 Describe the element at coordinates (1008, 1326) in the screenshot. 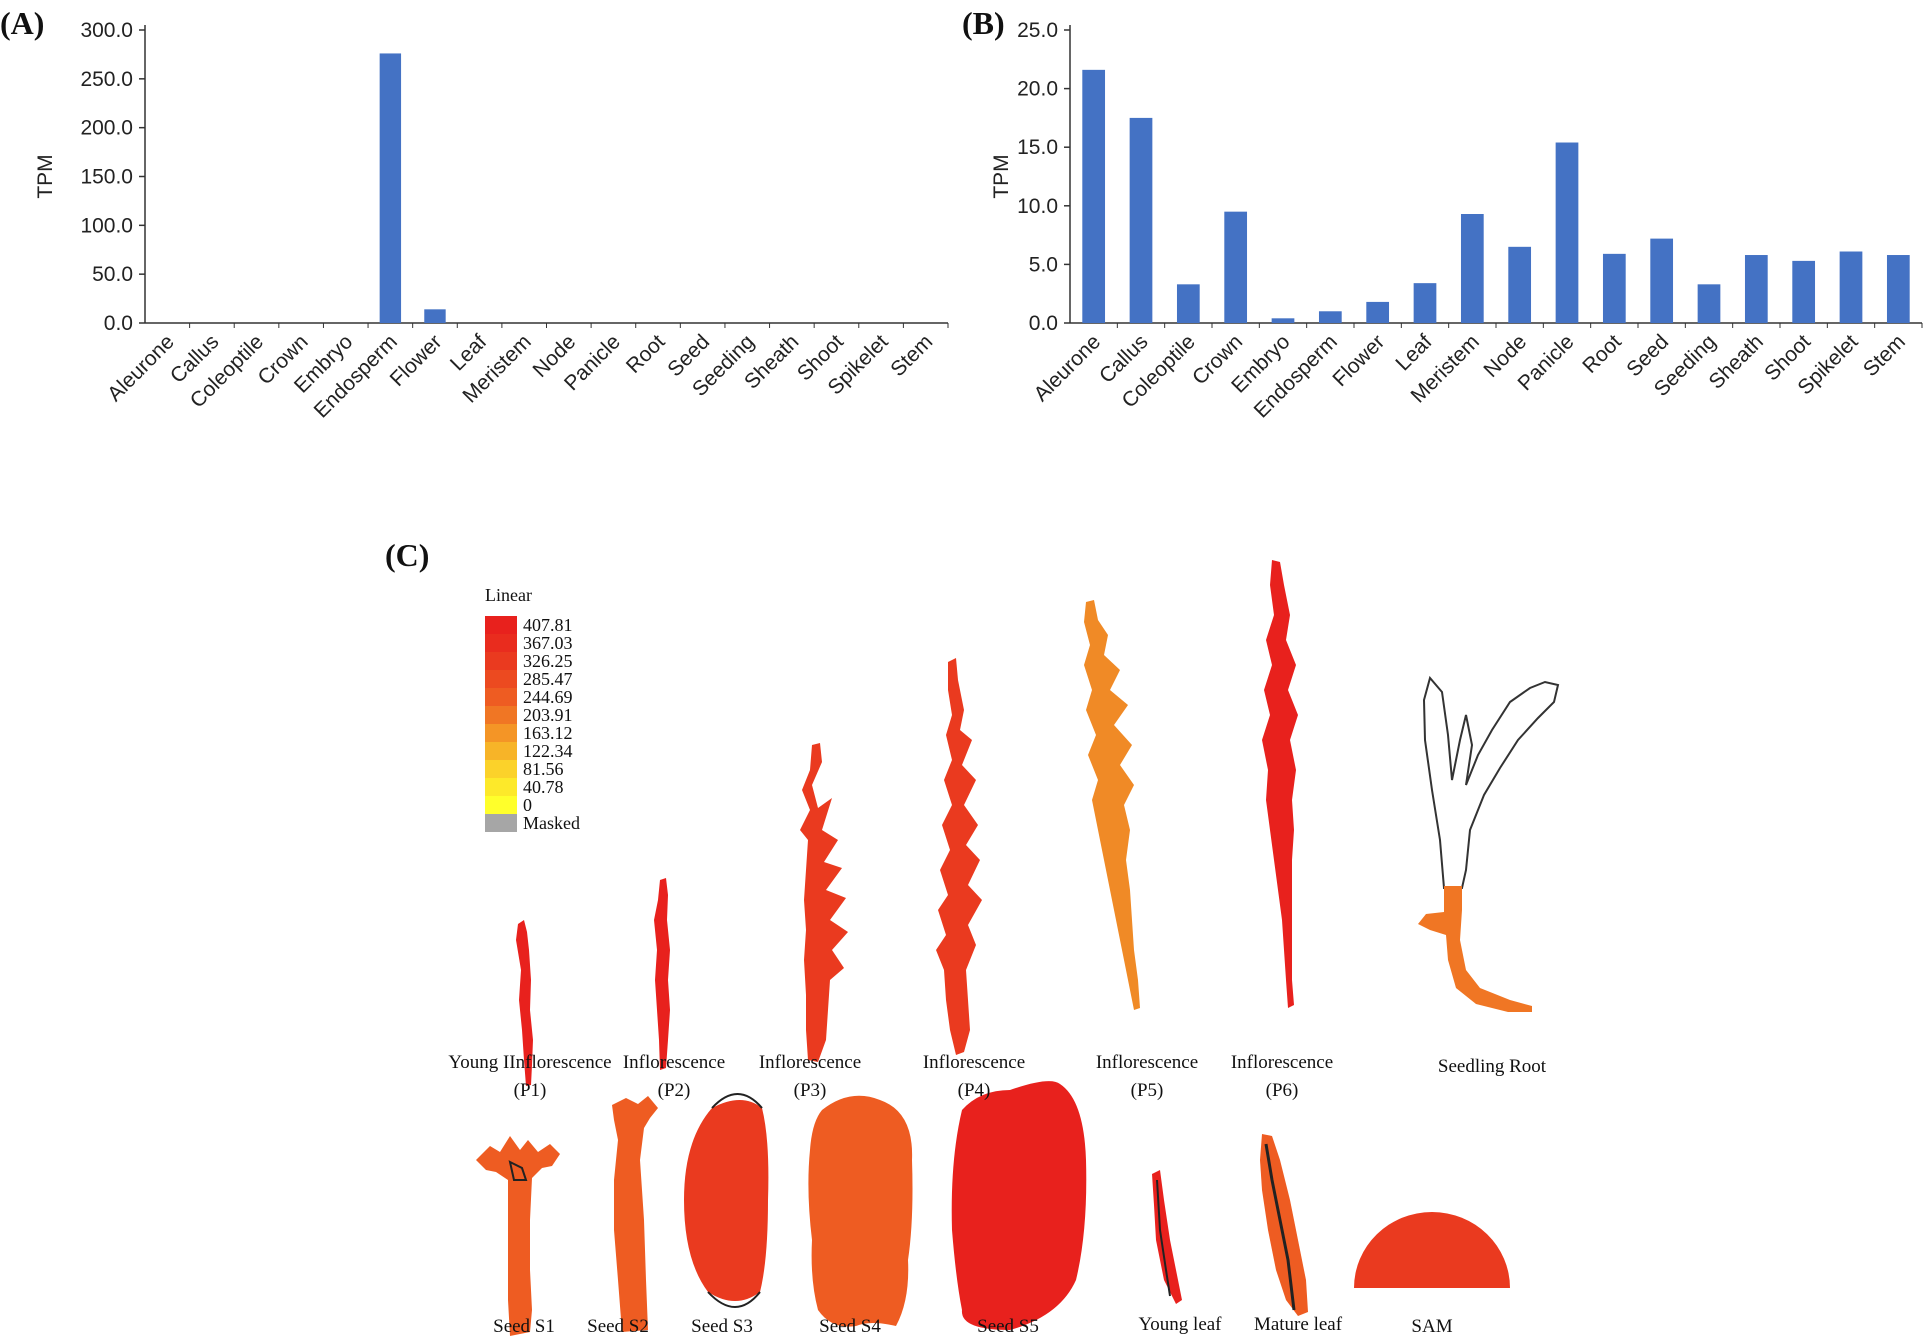

I see `label-seed-s5: Seed S5` at that location.